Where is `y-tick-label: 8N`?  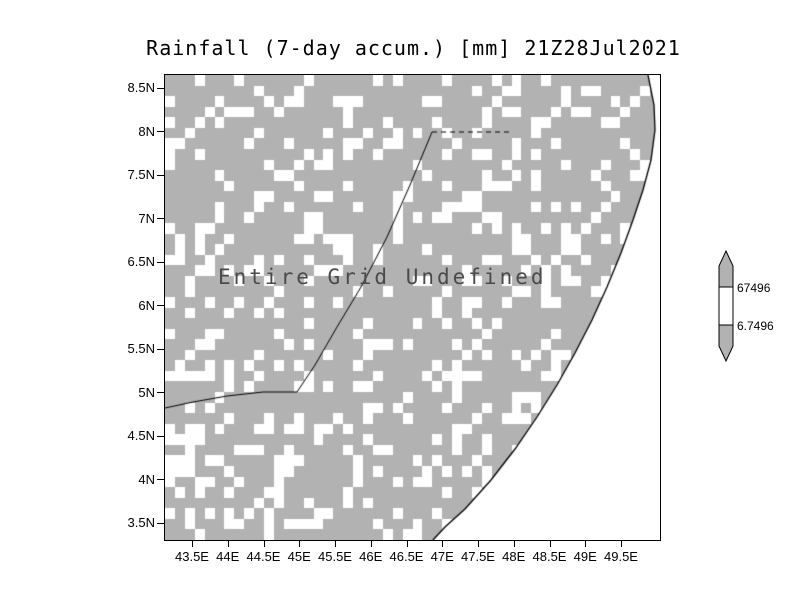
y-tick-label: 8N is located at coordinates (146, 131).